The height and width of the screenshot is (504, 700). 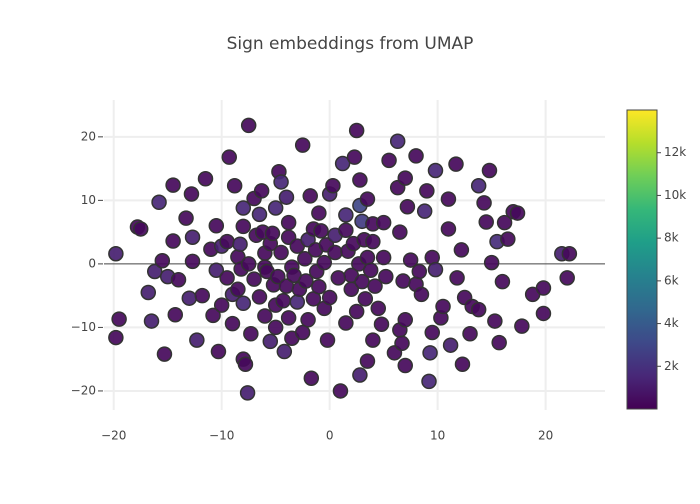 I want to click on x-tick-label: 0, so click(x=330, y=436).